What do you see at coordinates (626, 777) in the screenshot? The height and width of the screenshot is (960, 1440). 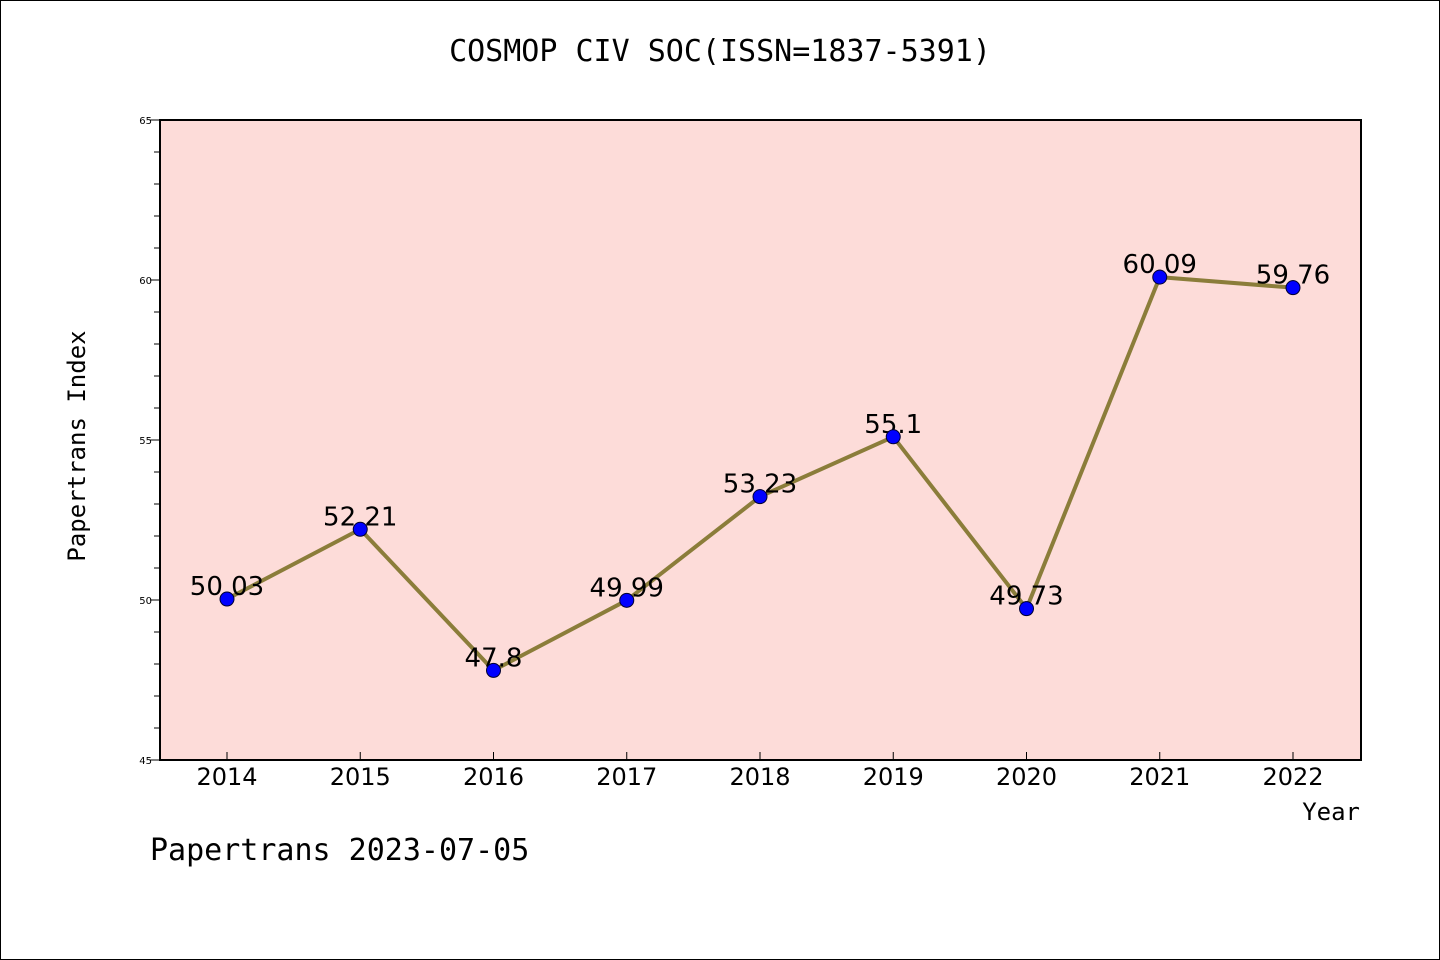 I see `x-tick-label: 2017` at bounding box center [626, 777].